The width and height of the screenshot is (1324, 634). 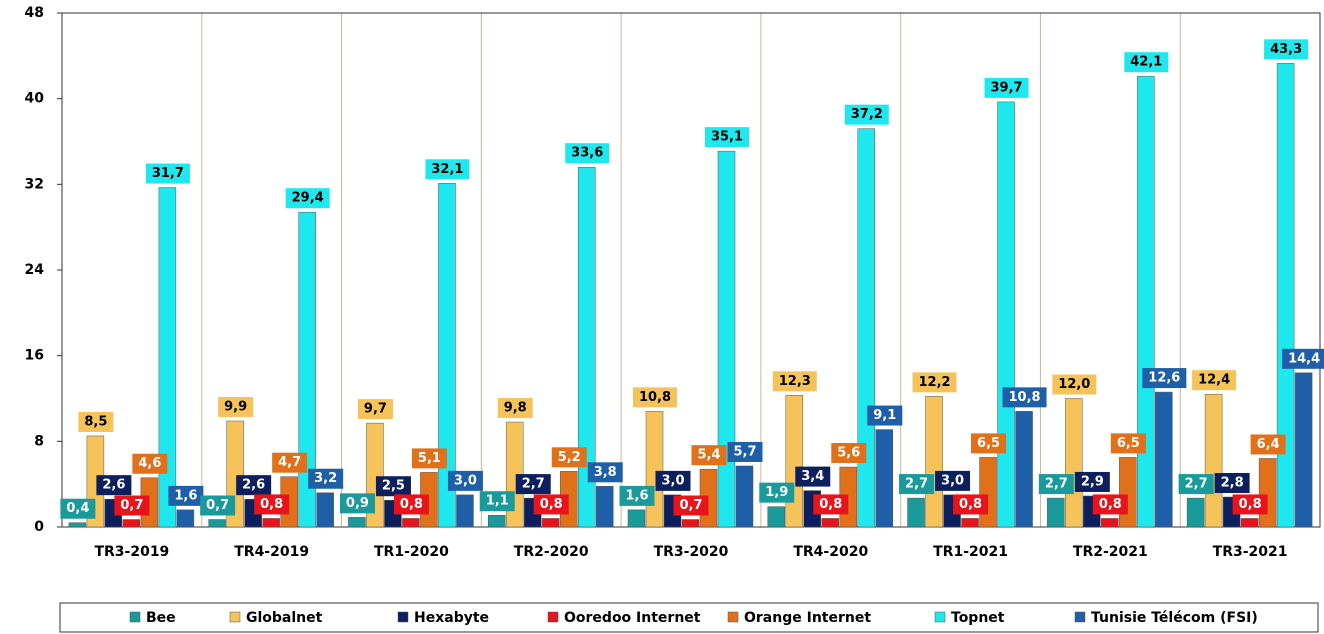 What do you see at coordinates (34, 356) in the screenshot?
I see `y-tick-label: 16` at bounding box center [34, 356].